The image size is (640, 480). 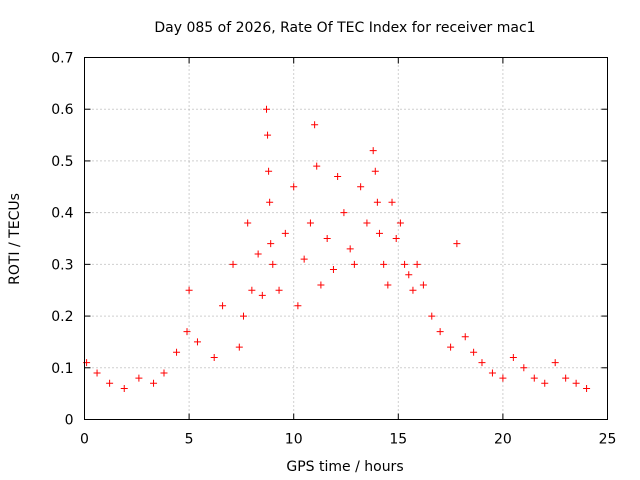 I want to click on y-tick-label: 0.6, so click(x=62, y=110).